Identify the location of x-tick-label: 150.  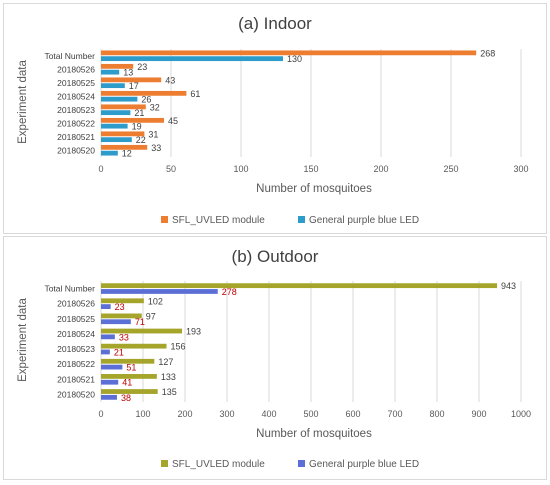
(310, 169).